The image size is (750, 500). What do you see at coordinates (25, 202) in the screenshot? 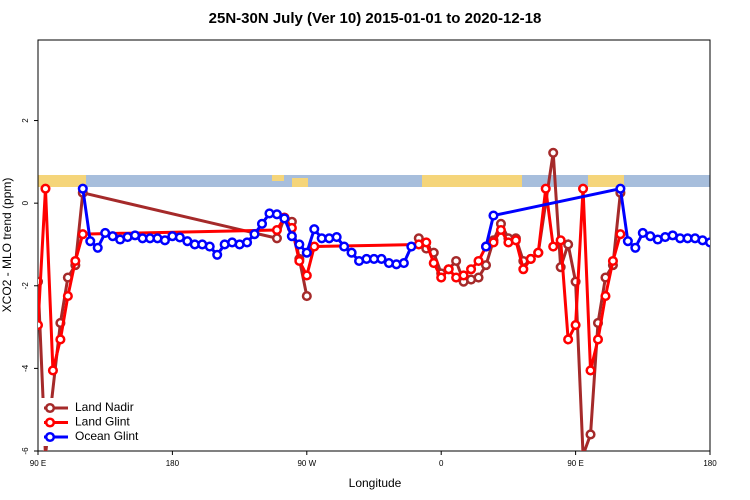
I see `y-tick-label: 0` at bounding box center [25, 202].